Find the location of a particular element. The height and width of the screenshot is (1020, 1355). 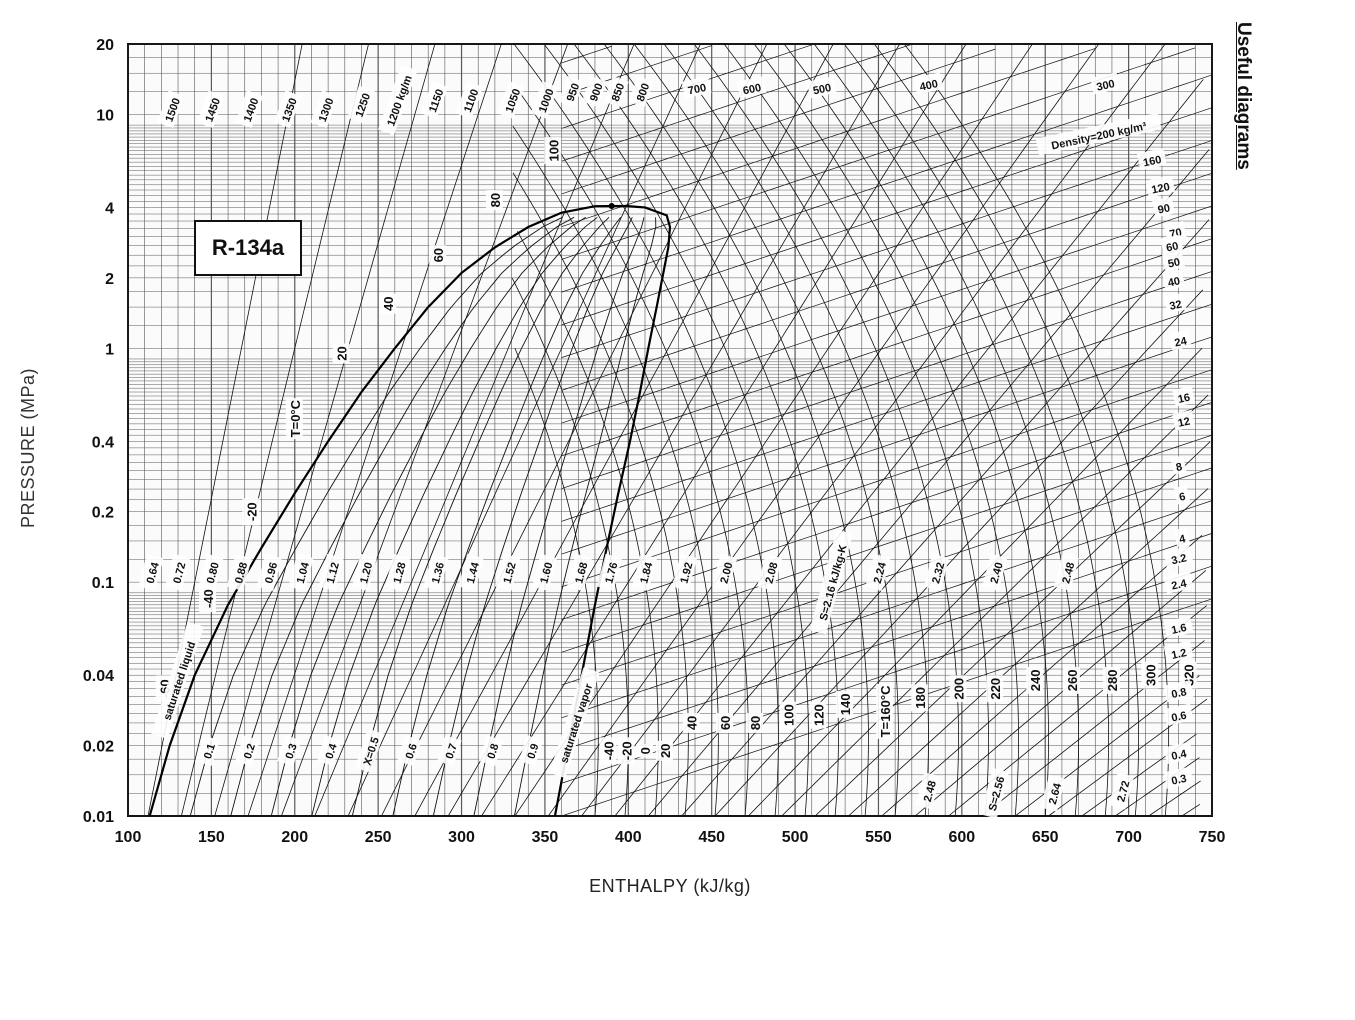

isotherm-label-text: 20 is located at coordinates (341, 353).